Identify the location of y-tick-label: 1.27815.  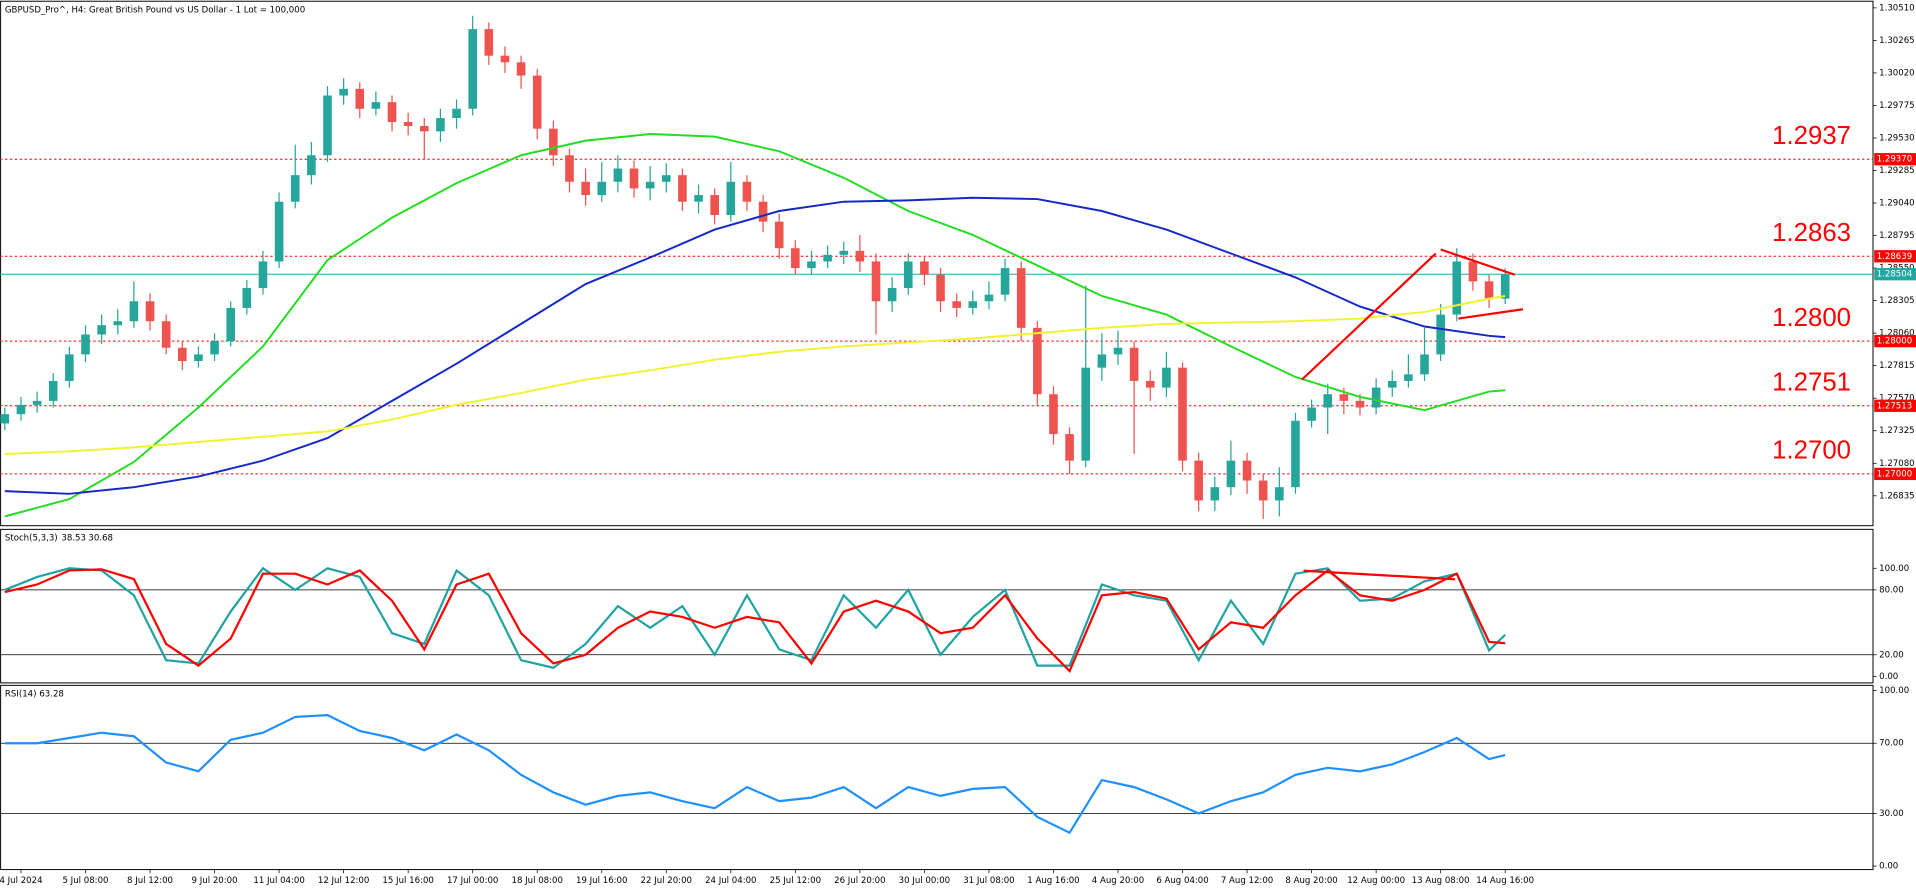
(1896, 366).